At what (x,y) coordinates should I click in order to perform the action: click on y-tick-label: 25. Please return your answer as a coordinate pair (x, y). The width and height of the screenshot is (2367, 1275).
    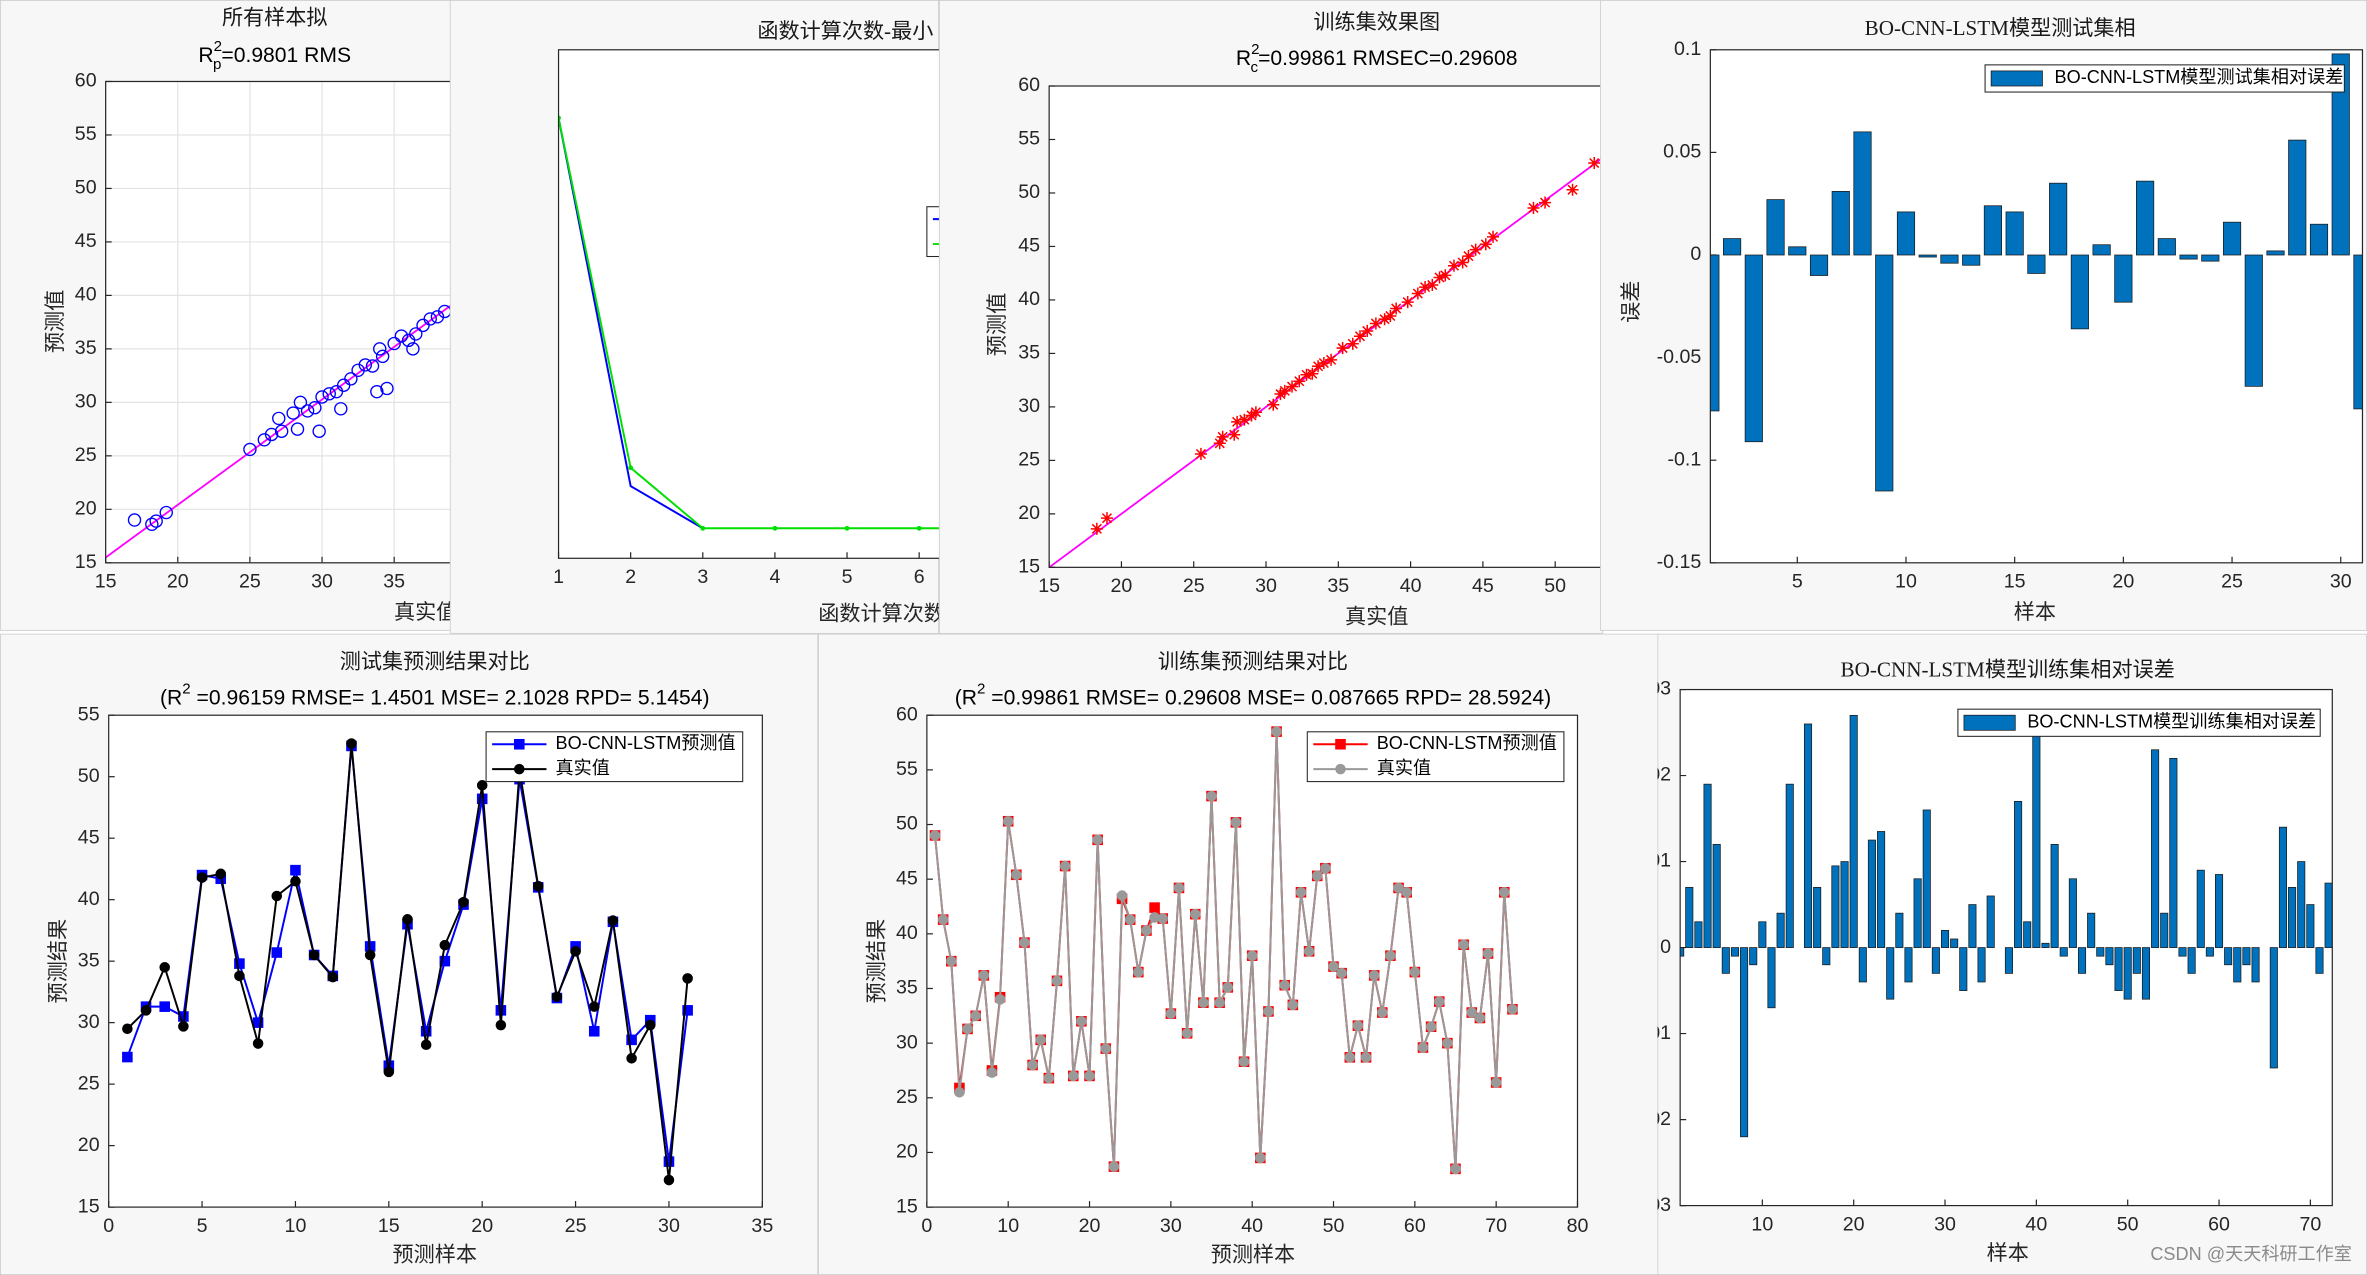
    Looking at the image, I should click on (907, 1097).